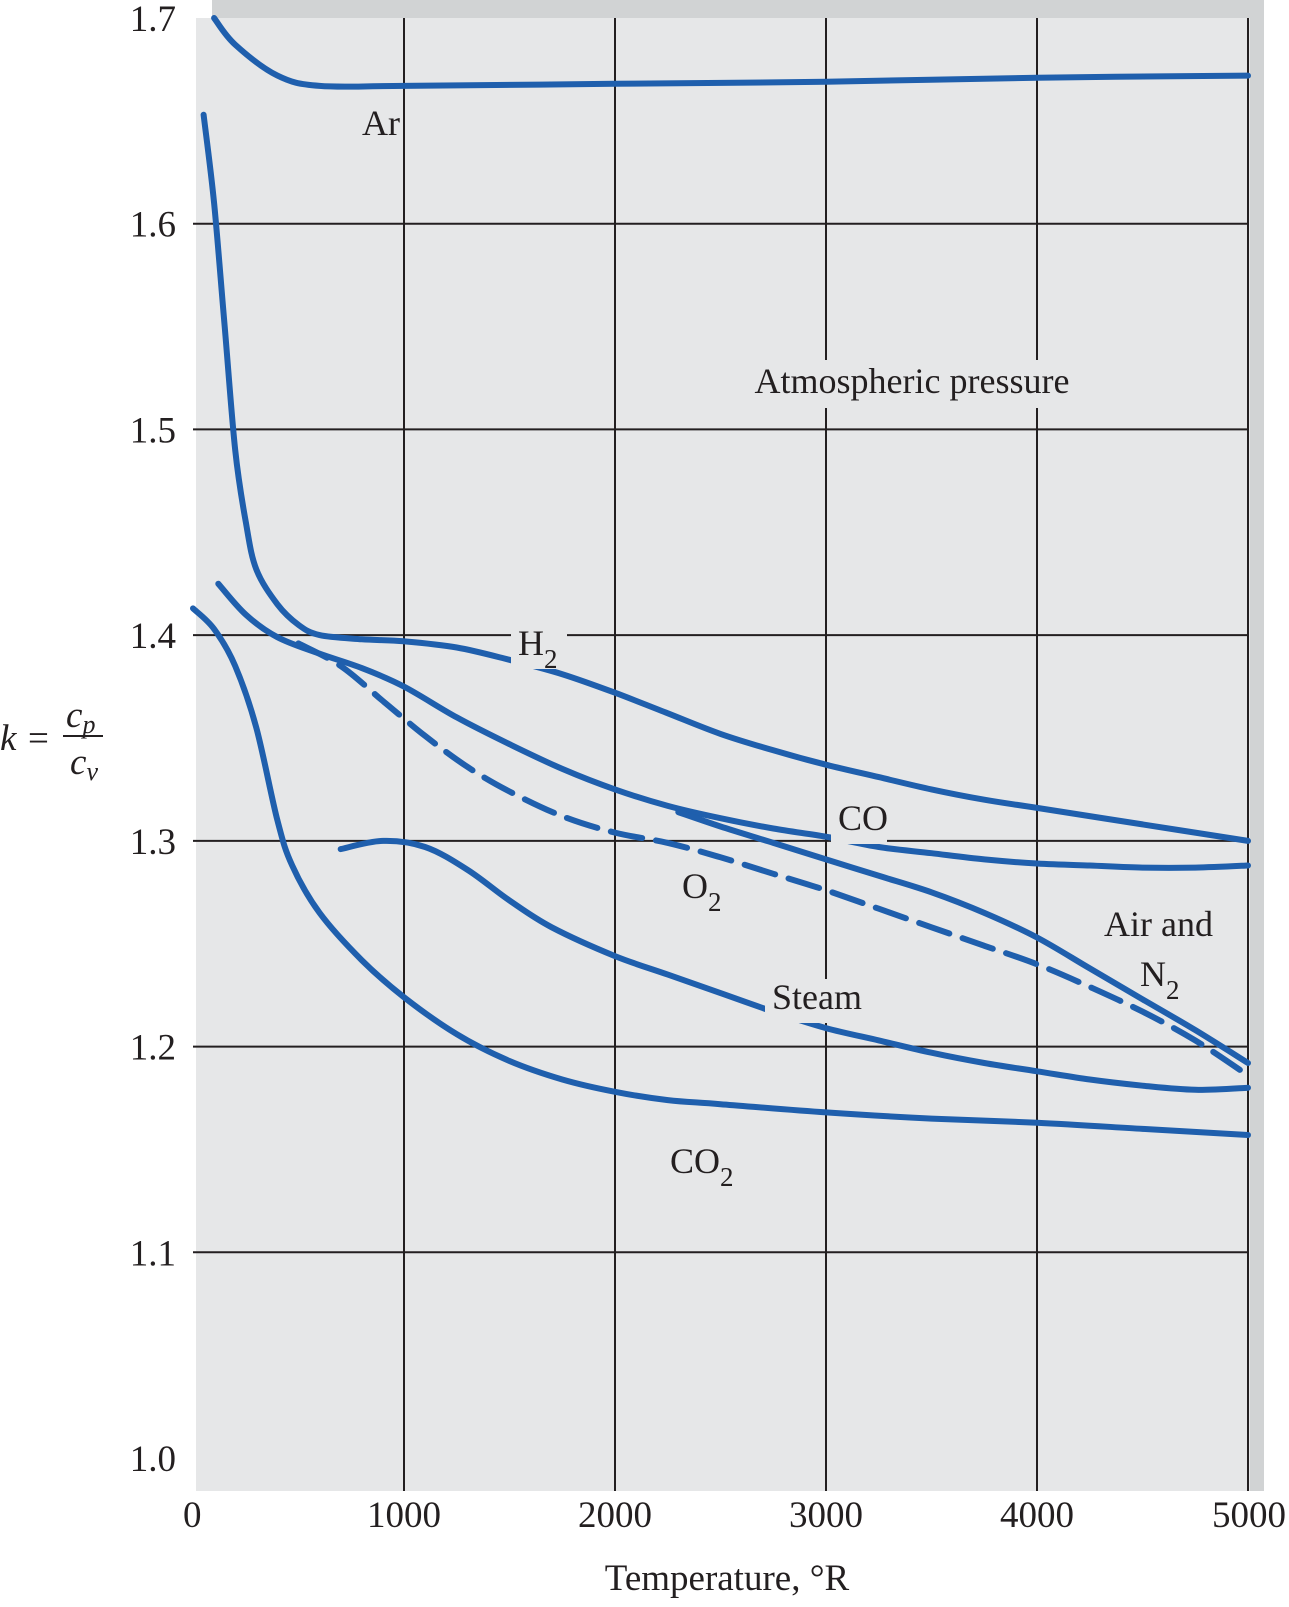 This screenshot has height=1607, width=1289. I want to click on series-line-ar, so click(731, 52).